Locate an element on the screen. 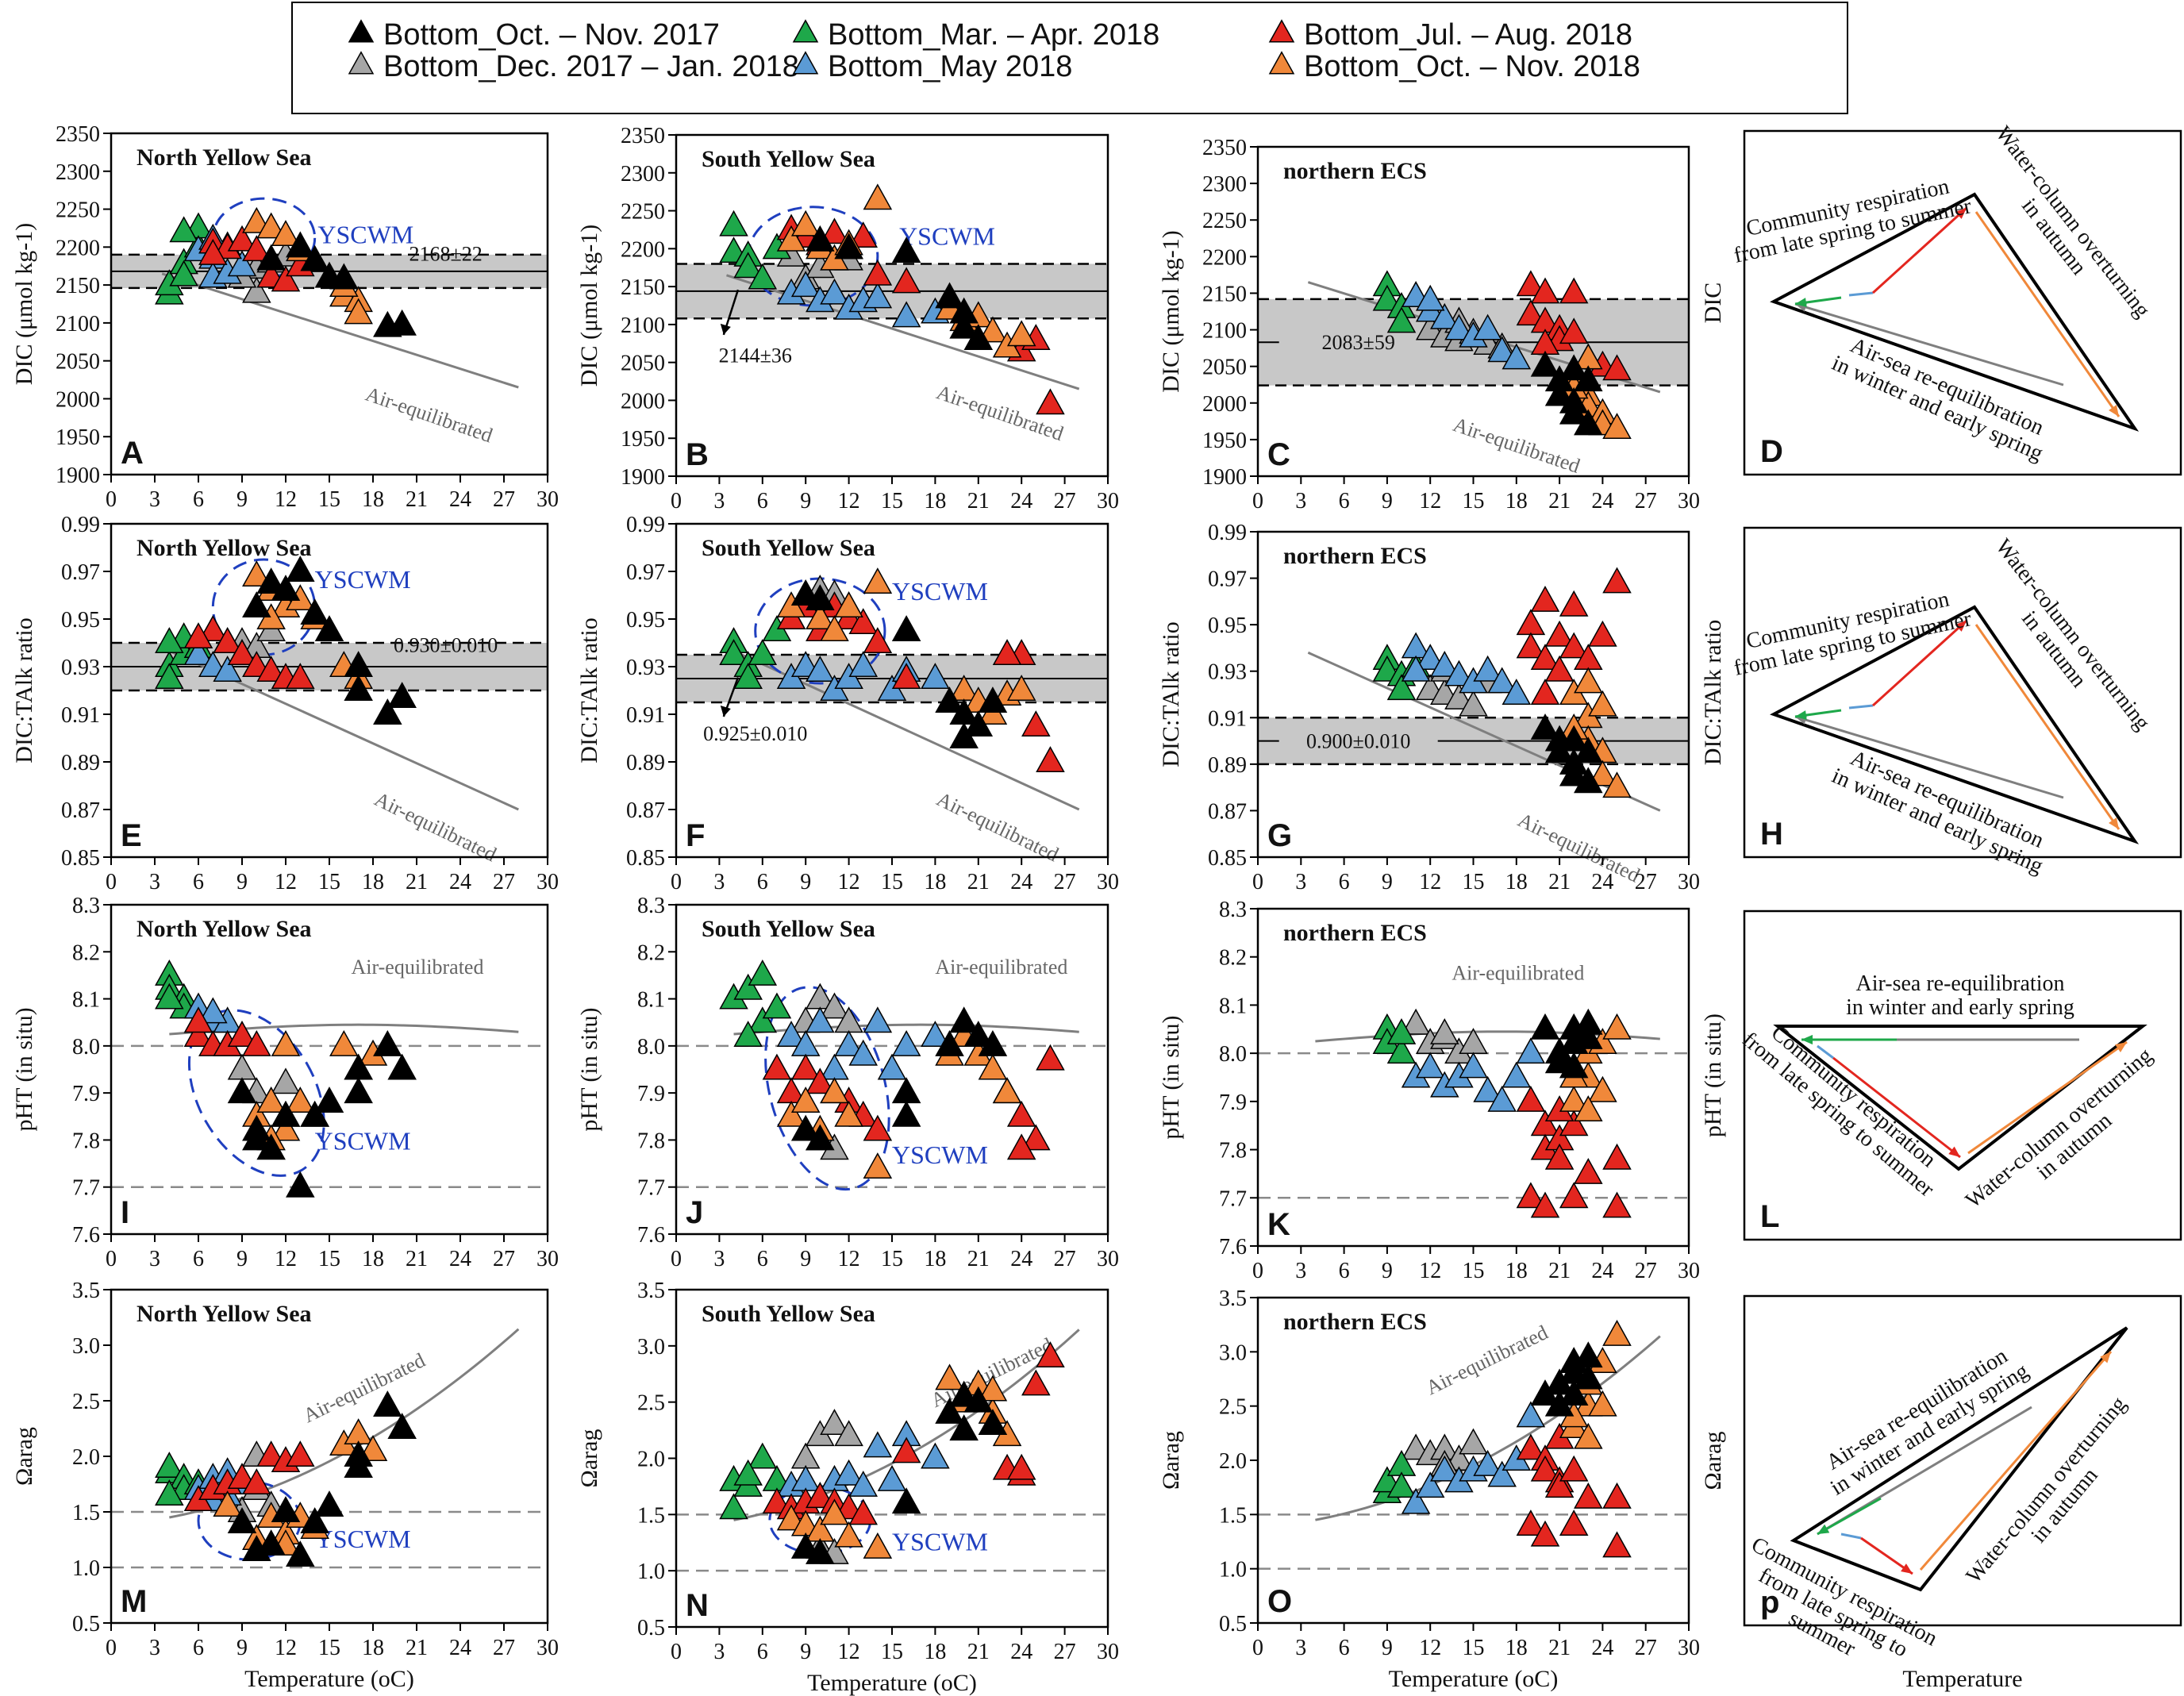 Image resolution: width=2184 pixels, height=1696 pixels. arrow-blue is located at coordinates (1825, 1052).